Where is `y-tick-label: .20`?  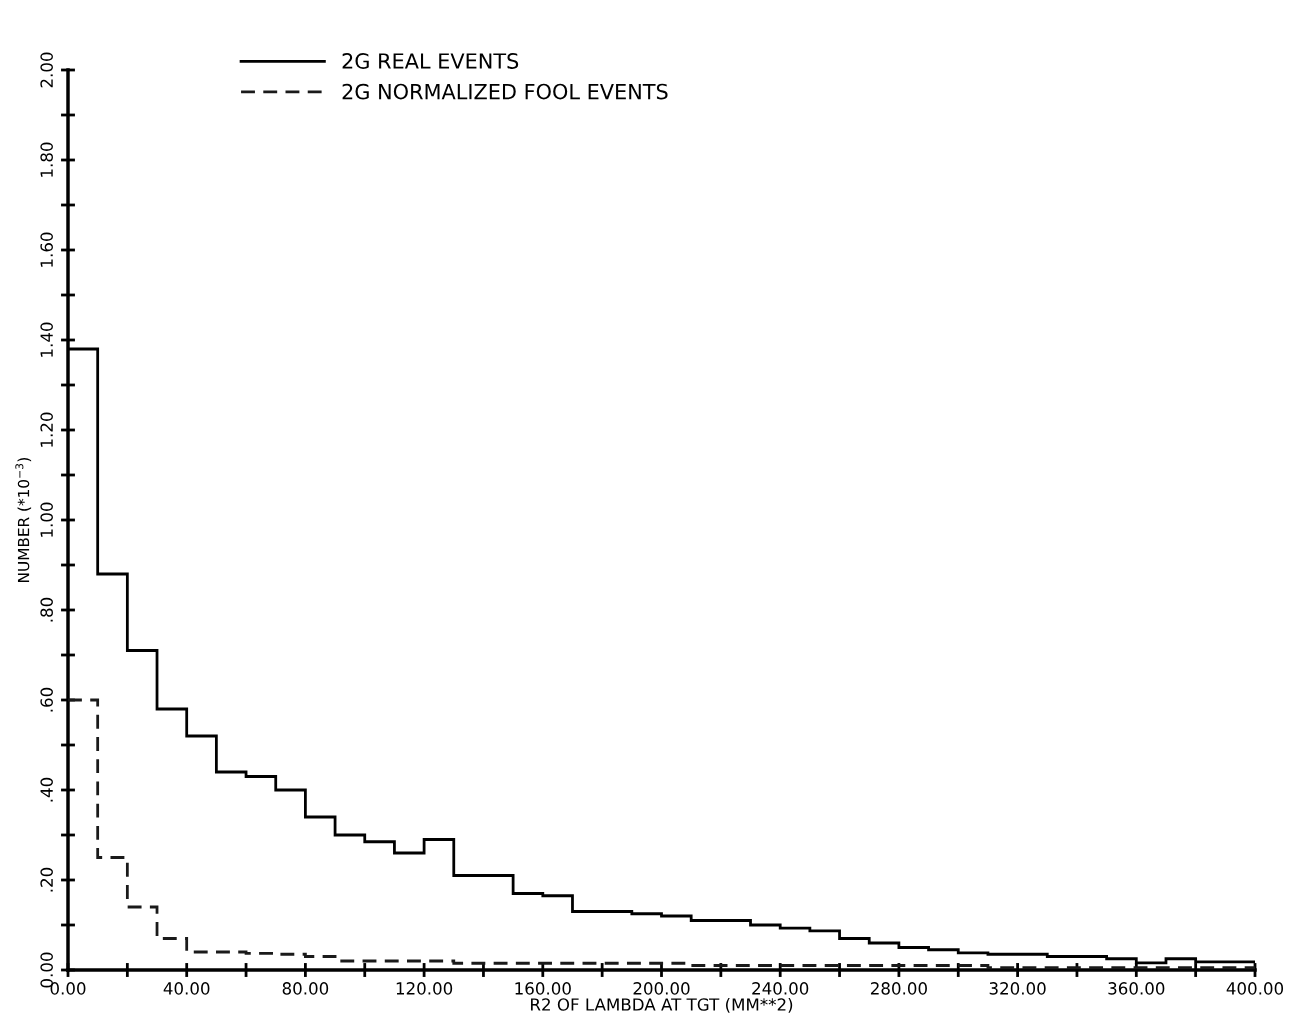 y-tick-label: .20 is located at coordinates (46, 879).